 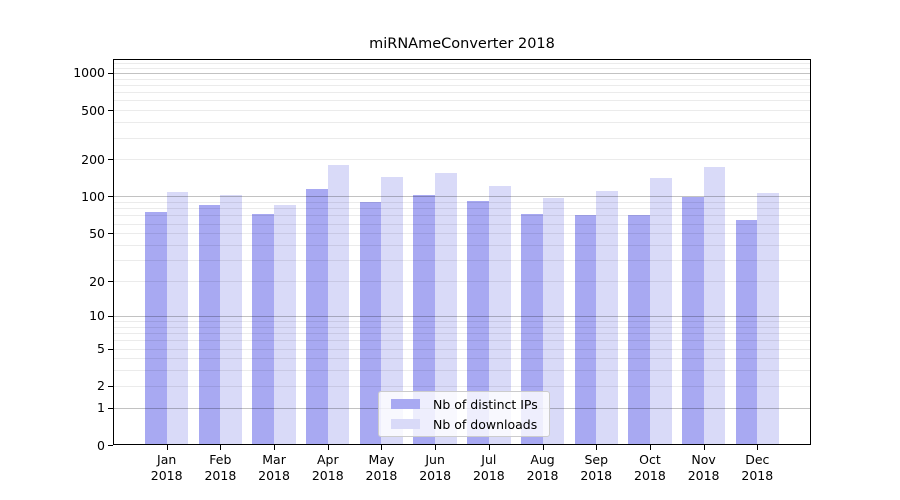 I want to click on y-tick-label: 20, so click(x=97, y=281).